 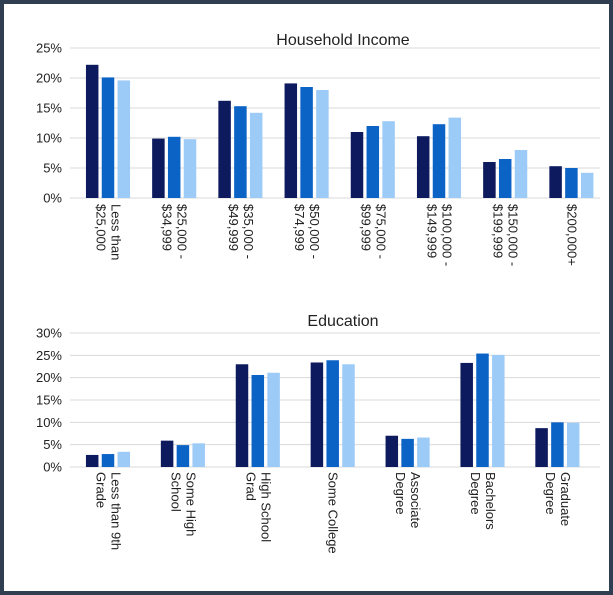 I want to click on y-tick-label: 30%, so click(x=49, y=333).